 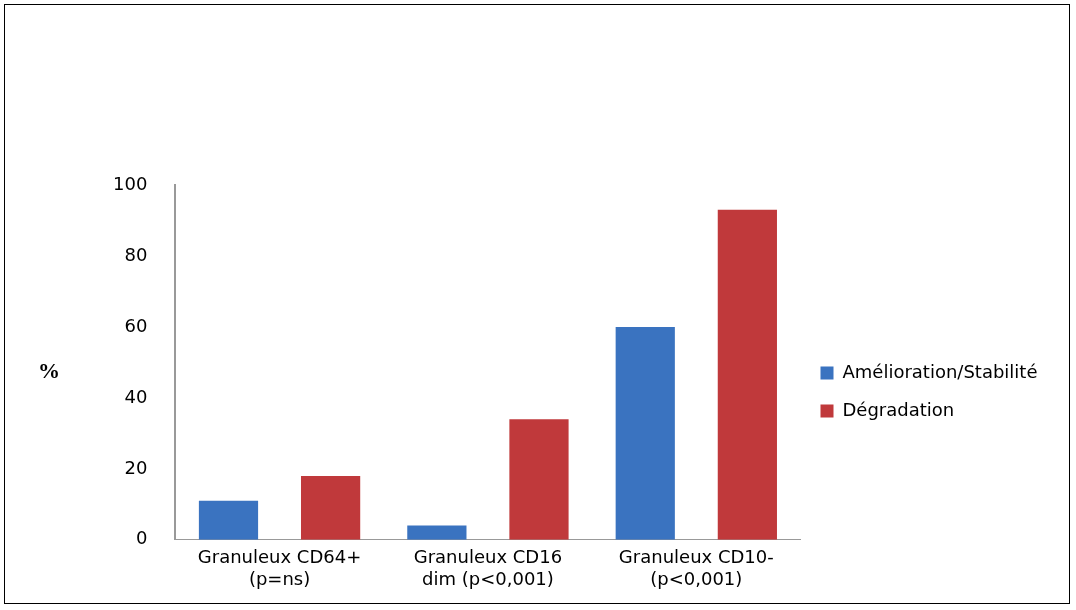 I want to click on y-tick-label: 80, so click(x=136, y=254).